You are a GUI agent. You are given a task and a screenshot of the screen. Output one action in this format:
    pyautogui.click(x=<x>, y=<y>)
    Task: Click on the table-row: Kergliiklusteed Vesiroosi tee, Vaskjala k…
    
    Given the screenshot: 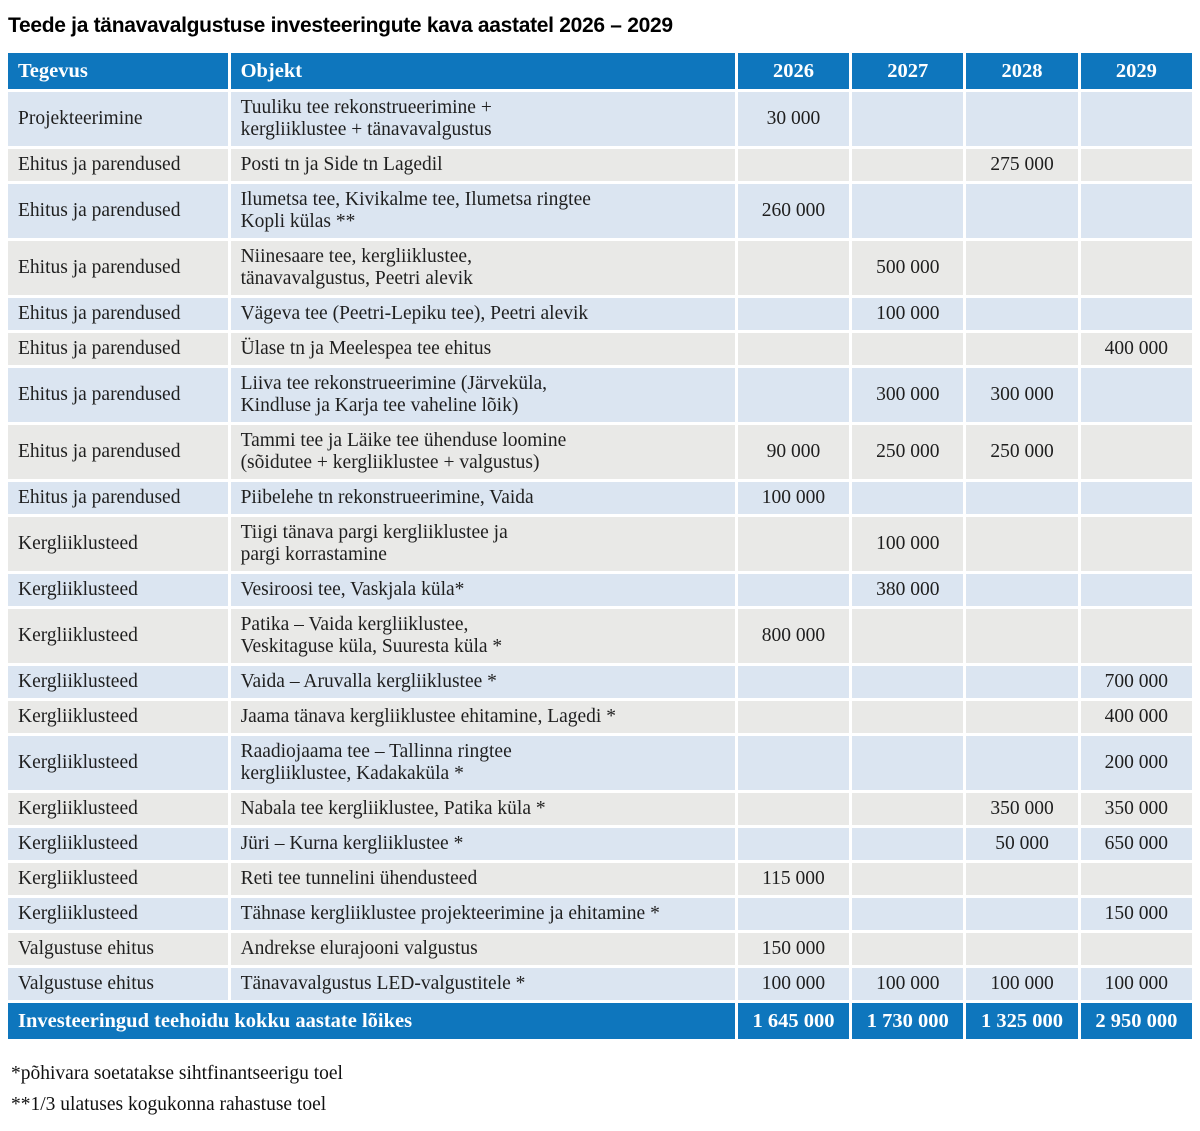 What is the action you would take?
    pyautogui.click(x=600, y=590)
    